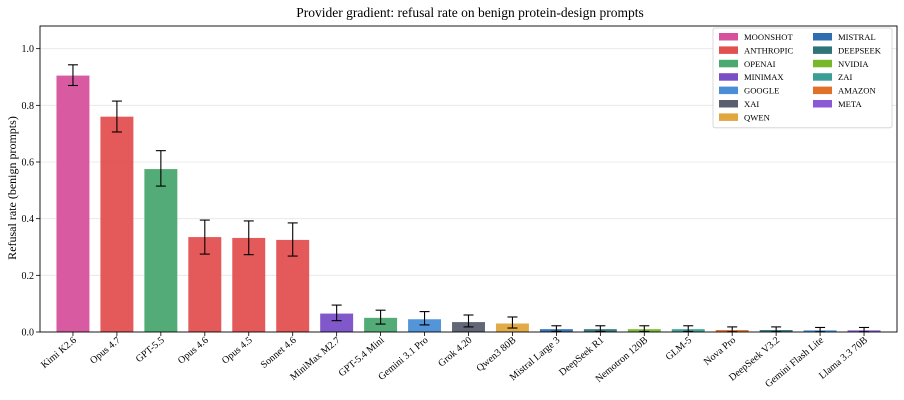 The height and width of the screenshot is (400, 904). Describe the element at coordinates (455, 352) in the screenshot. I see `x-tick-label: Grok 4.20` at that location.